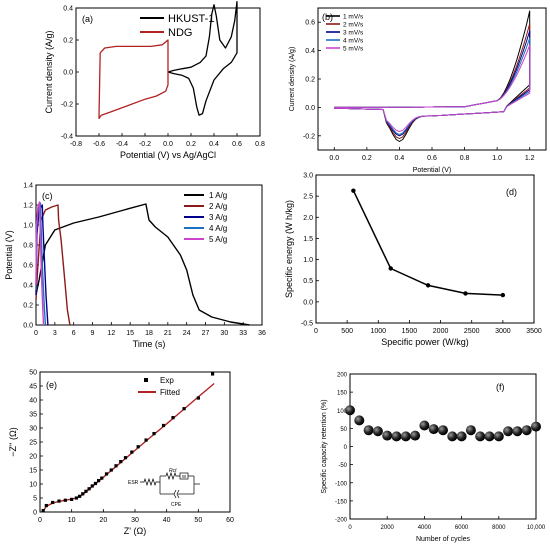 Image resolution: width=550 pixels, height=548 pixels. I want to click on panel-label: (a), so click(87, 19).